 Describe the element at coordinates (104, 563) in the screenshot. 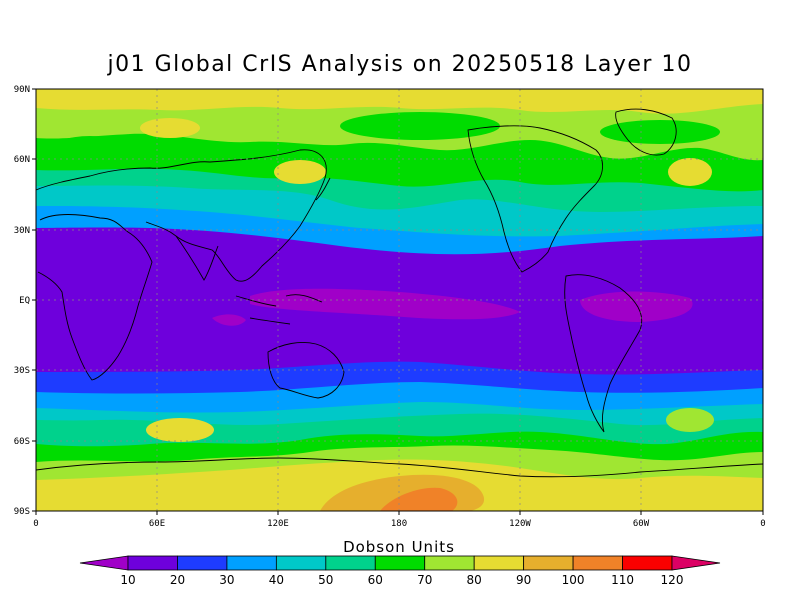

I see `colorbar-below-triangle` at that location.